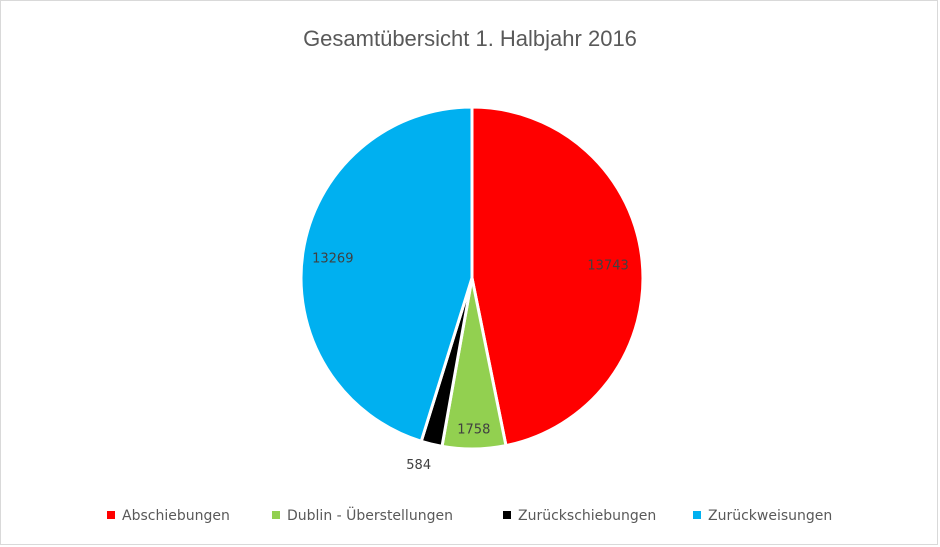  Describe the element at coordinates (607, 265) in the screenshot. I see `data-label: 13743` at that location.